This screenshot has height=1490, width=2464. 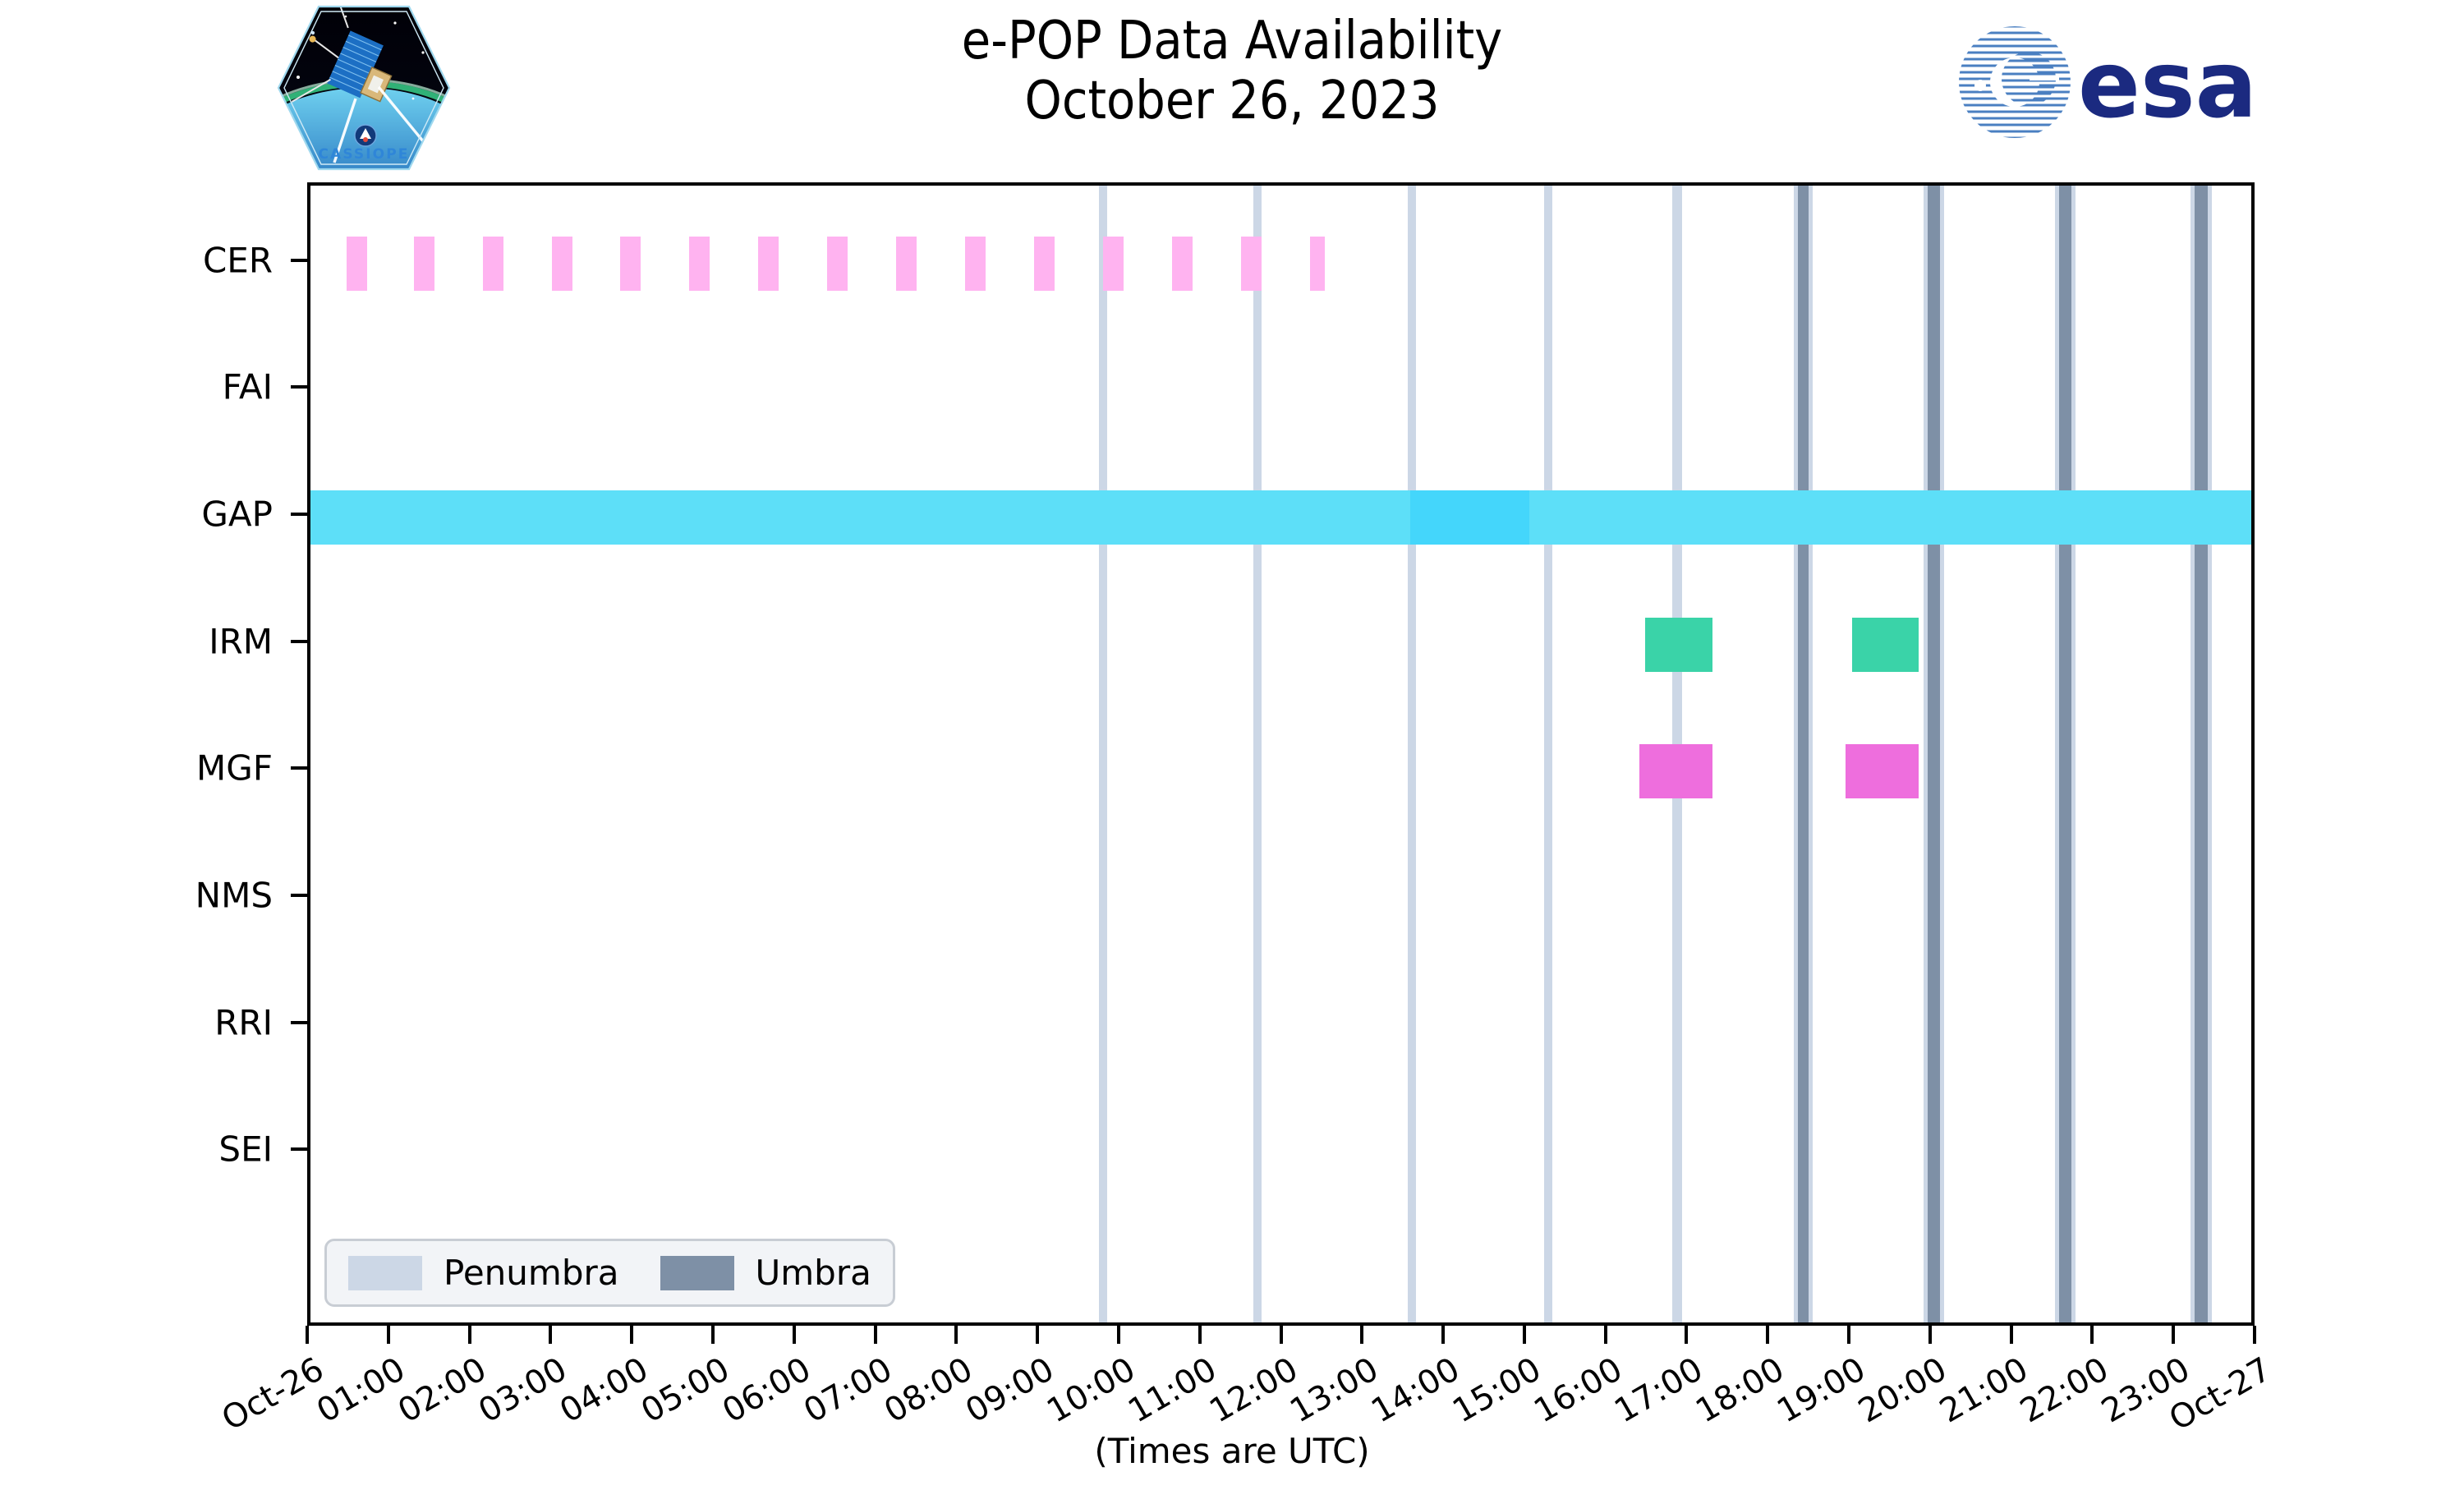 I want to click on y-tick-mark-fai, so click(x=299, y=387).